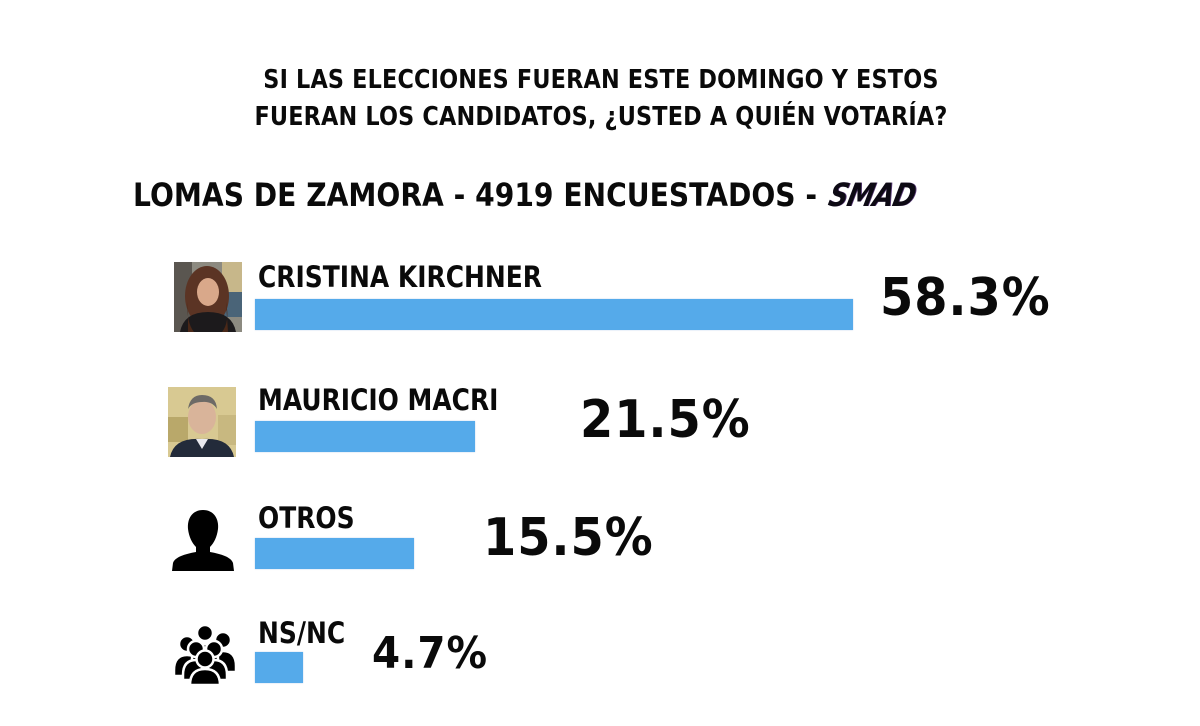 This screenshot has width=1200, height=726. What do you see at coordinates (665, 420) in the screenshot?
I see `bar-value-label: 21.5%` at bounding box center [665, 420].